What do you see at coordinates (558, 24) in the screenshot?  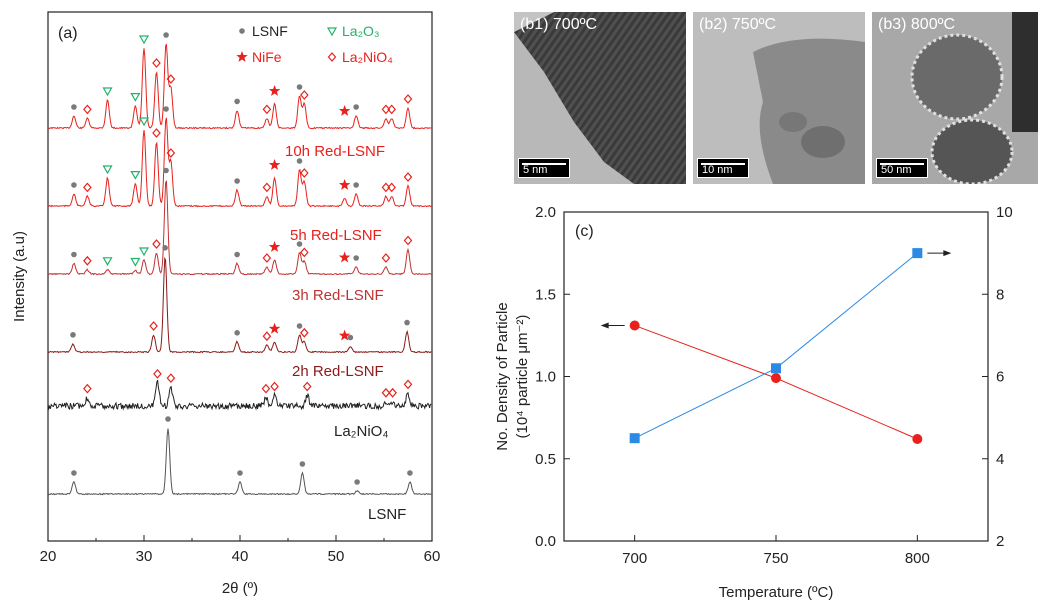 I see `tem-label-b1: (b1) 700ºC` at bounding box center [558, 24].